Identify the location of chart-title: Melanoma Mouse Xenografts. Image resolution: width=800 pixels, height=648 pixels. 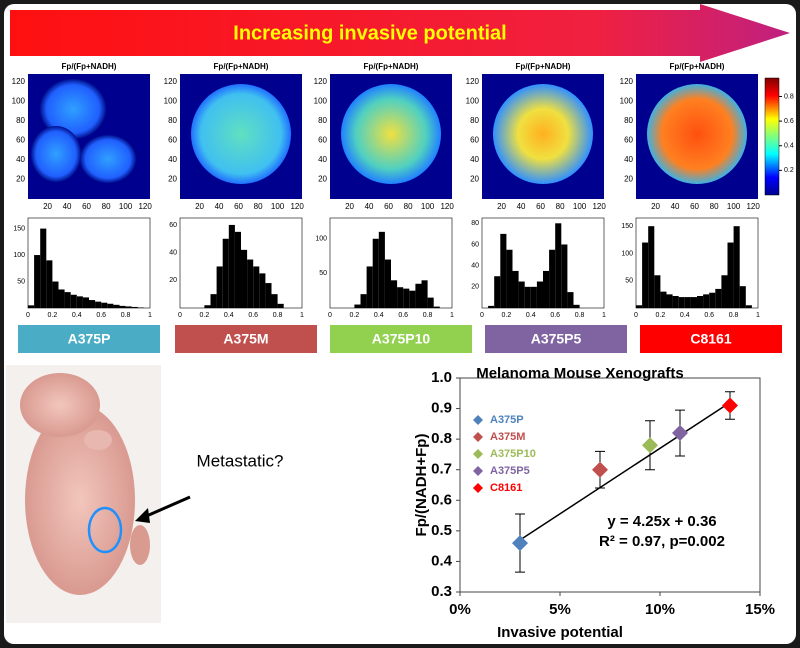
(580, 373).